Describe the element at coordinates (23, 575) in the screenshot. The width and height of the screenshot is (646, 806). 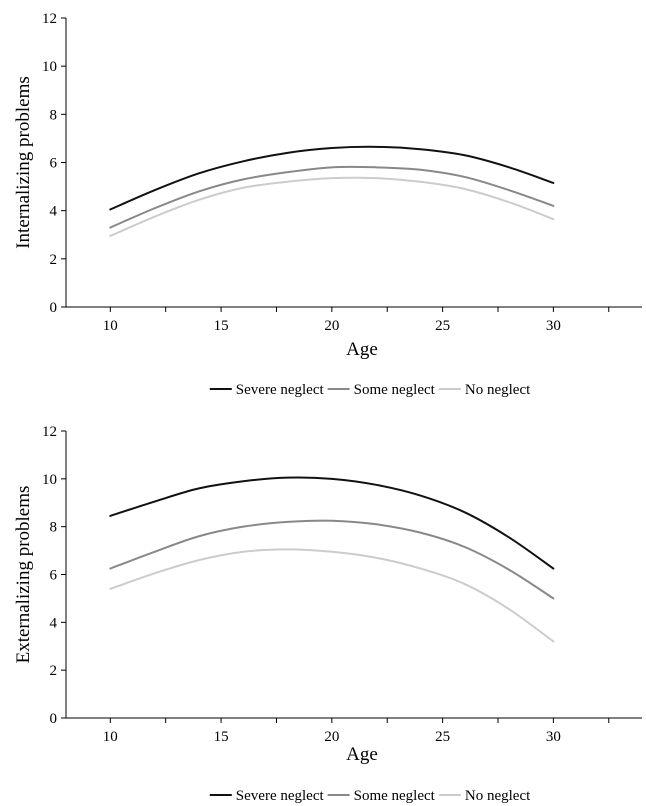
I see `y-axis-title: Externalizing problems` at that location.